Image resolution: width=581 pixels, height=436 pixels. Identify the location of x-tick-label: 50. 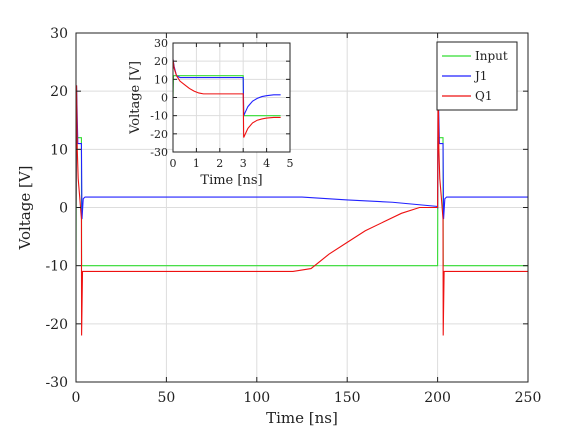
(166, 398).